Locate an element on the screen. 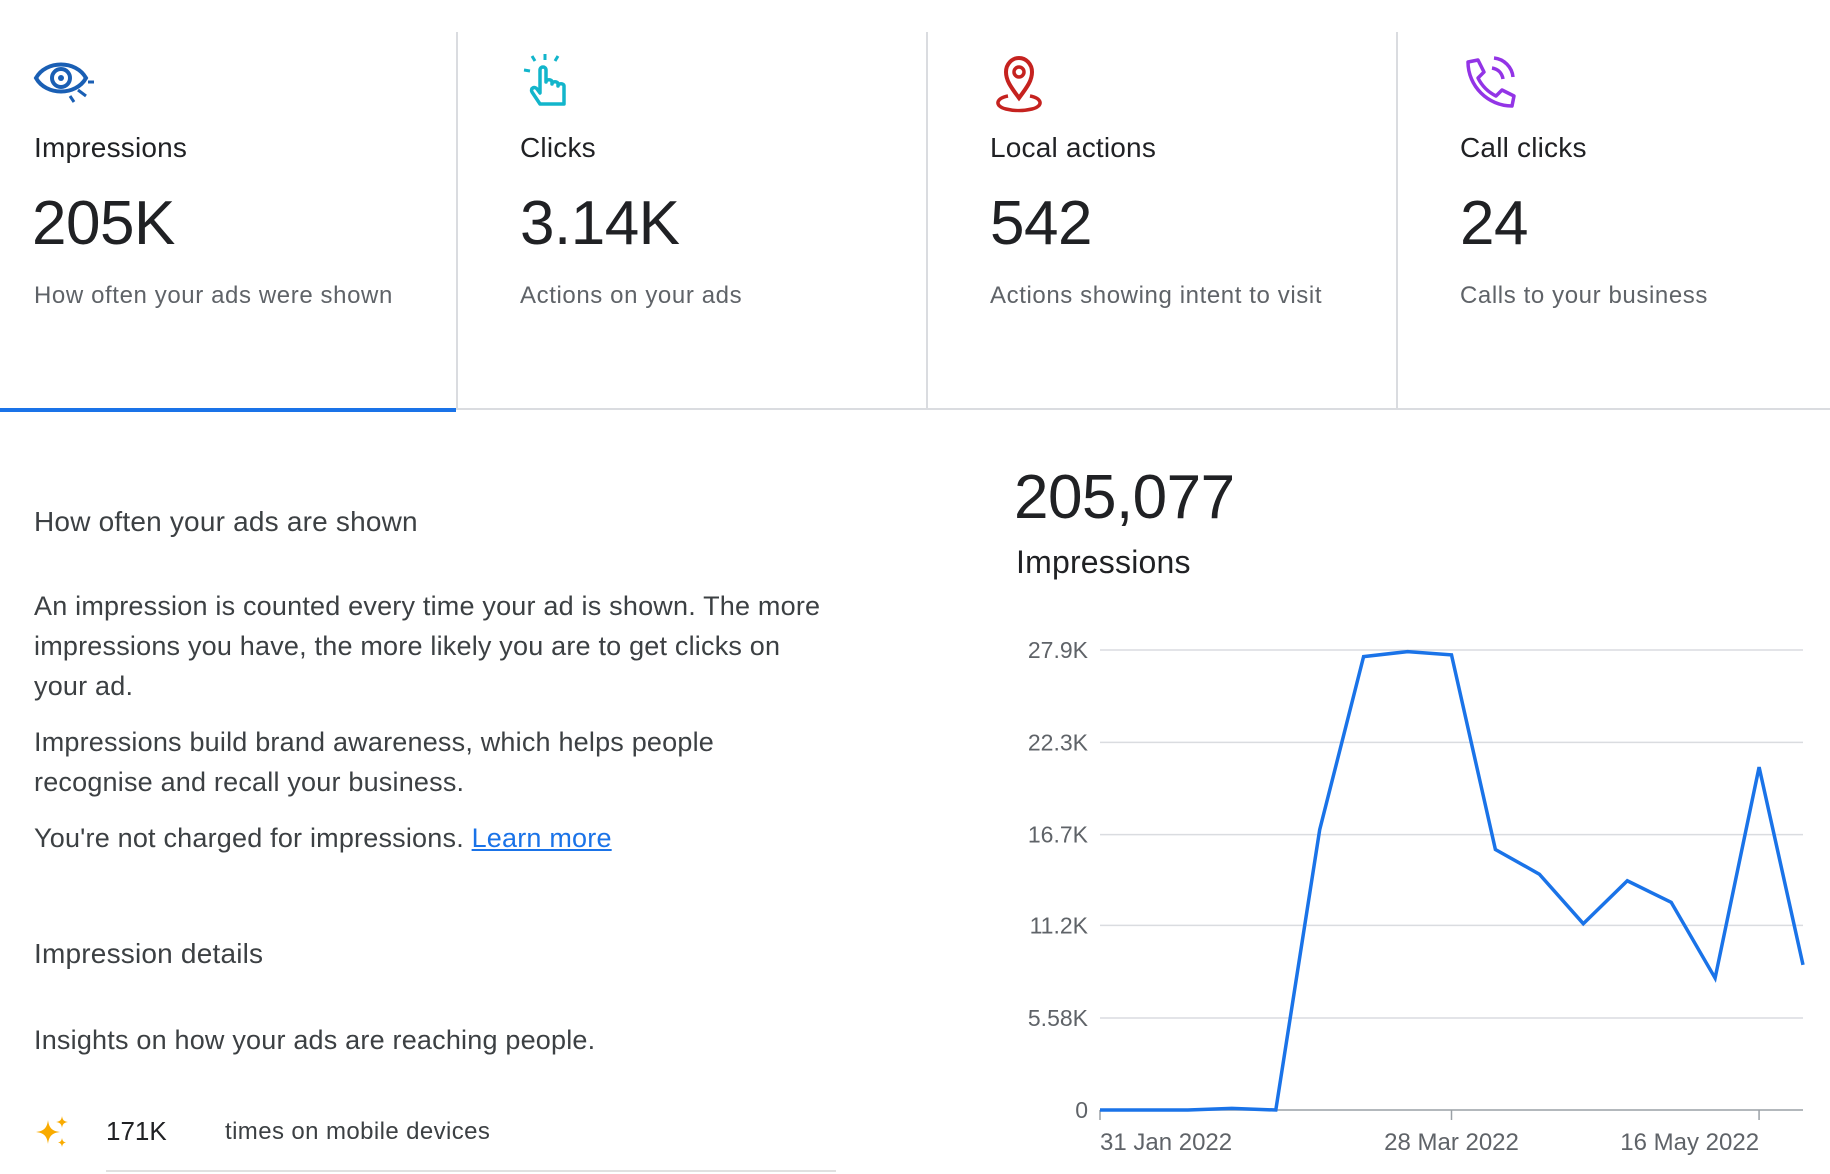 The width and height of the screenshot is (1830, 1174). card-value: 3.14K is located at coordinates (600, 223).